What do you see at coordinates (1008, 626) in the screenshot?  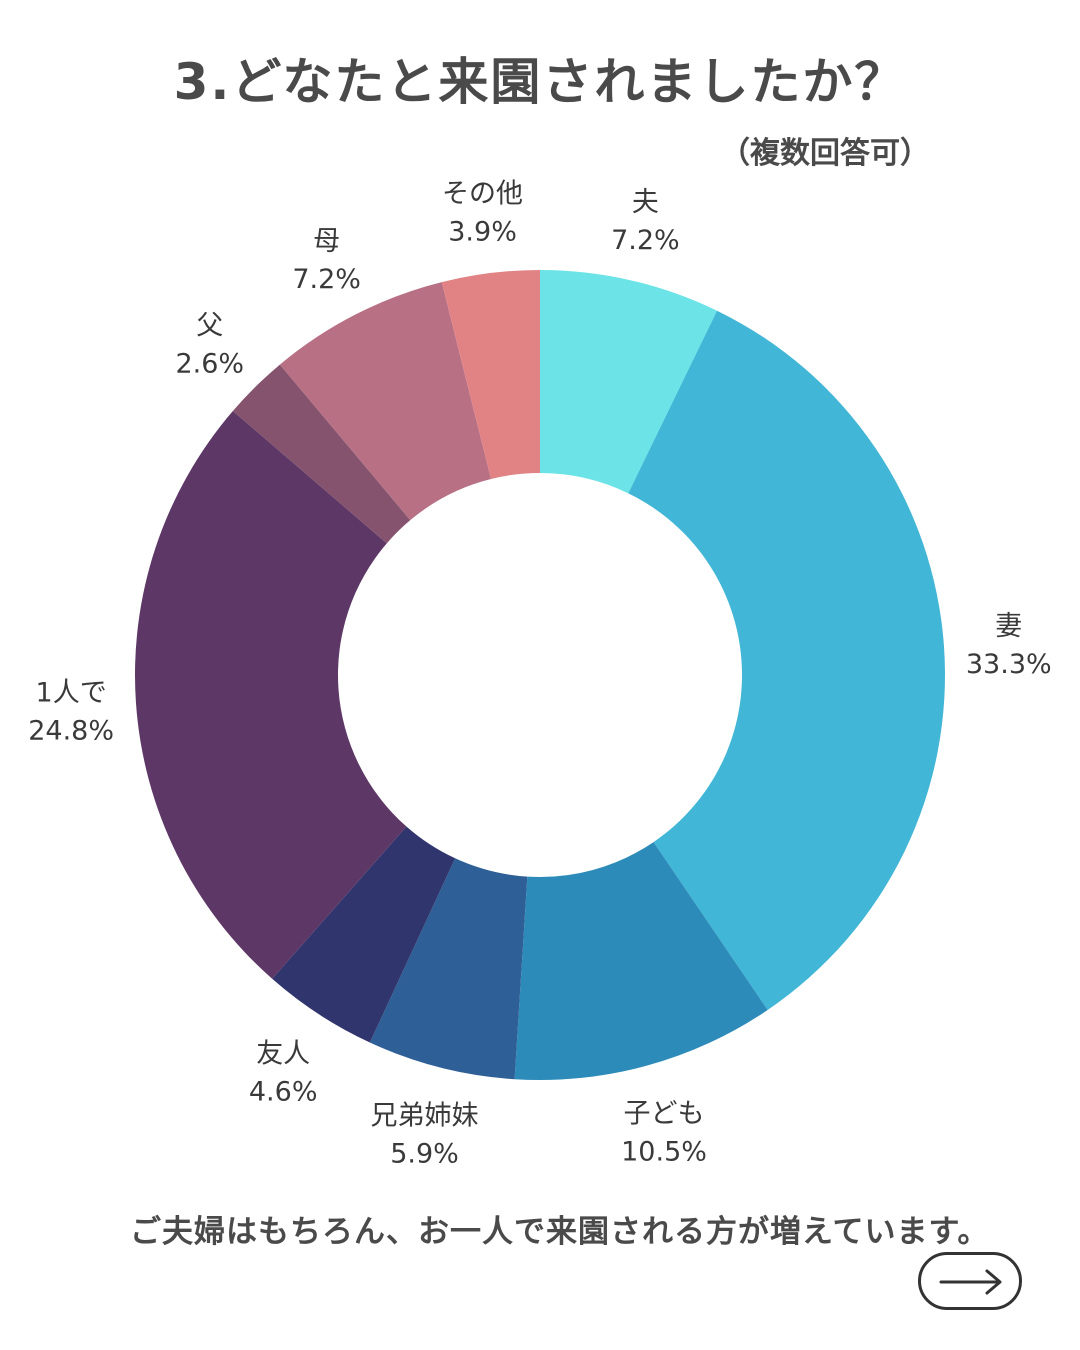 I see `slice-label: 妻` at bounding box center [1008, 626].